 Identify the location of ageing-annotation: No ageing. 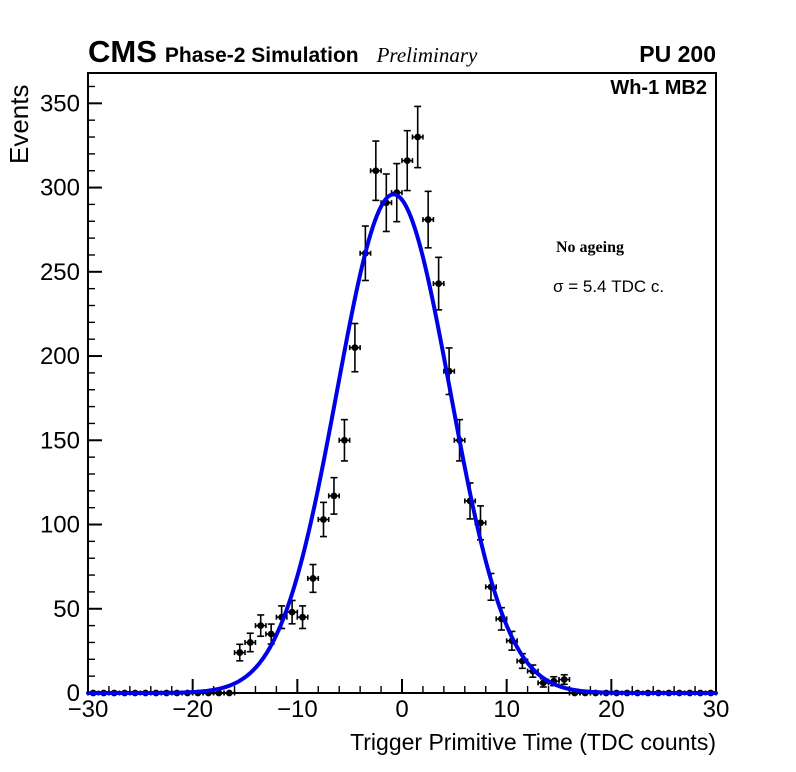
(590, 247).